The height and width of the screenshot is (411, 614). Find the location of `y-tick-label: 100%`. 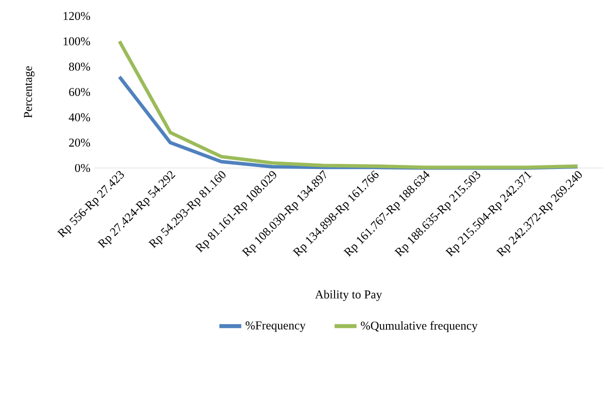

y-tick-label: 100% is located at coordinates (77, 41).